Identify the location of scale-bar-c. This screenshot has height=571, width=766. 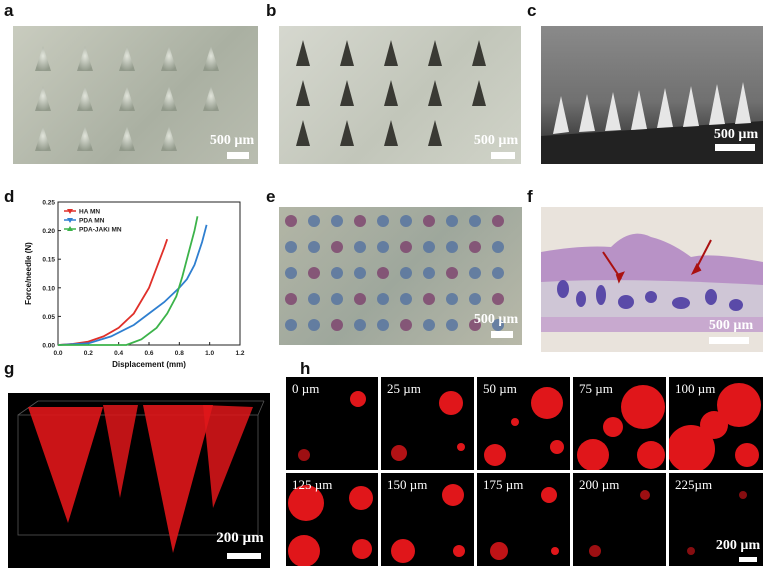
(735, 147).